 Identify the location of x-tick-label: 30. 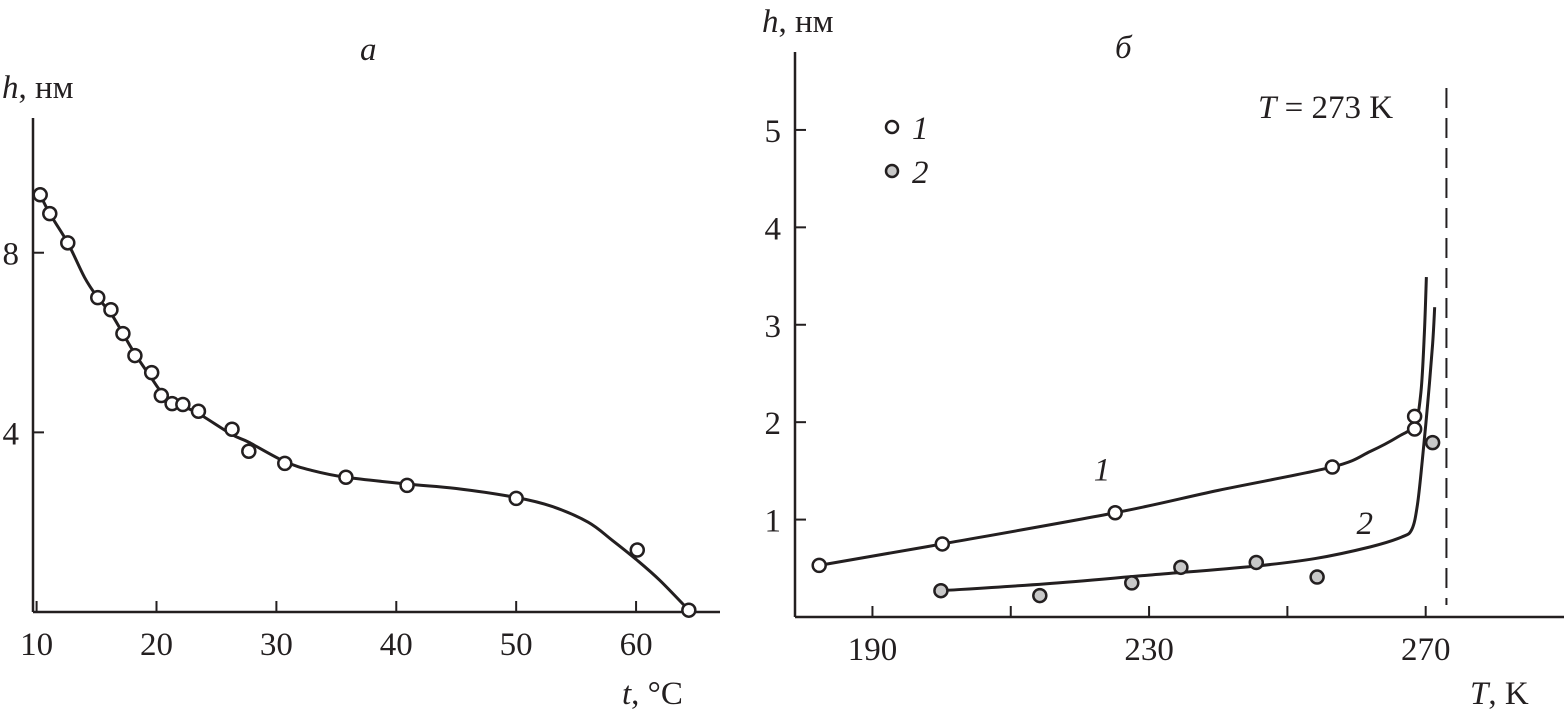
(276, 645).